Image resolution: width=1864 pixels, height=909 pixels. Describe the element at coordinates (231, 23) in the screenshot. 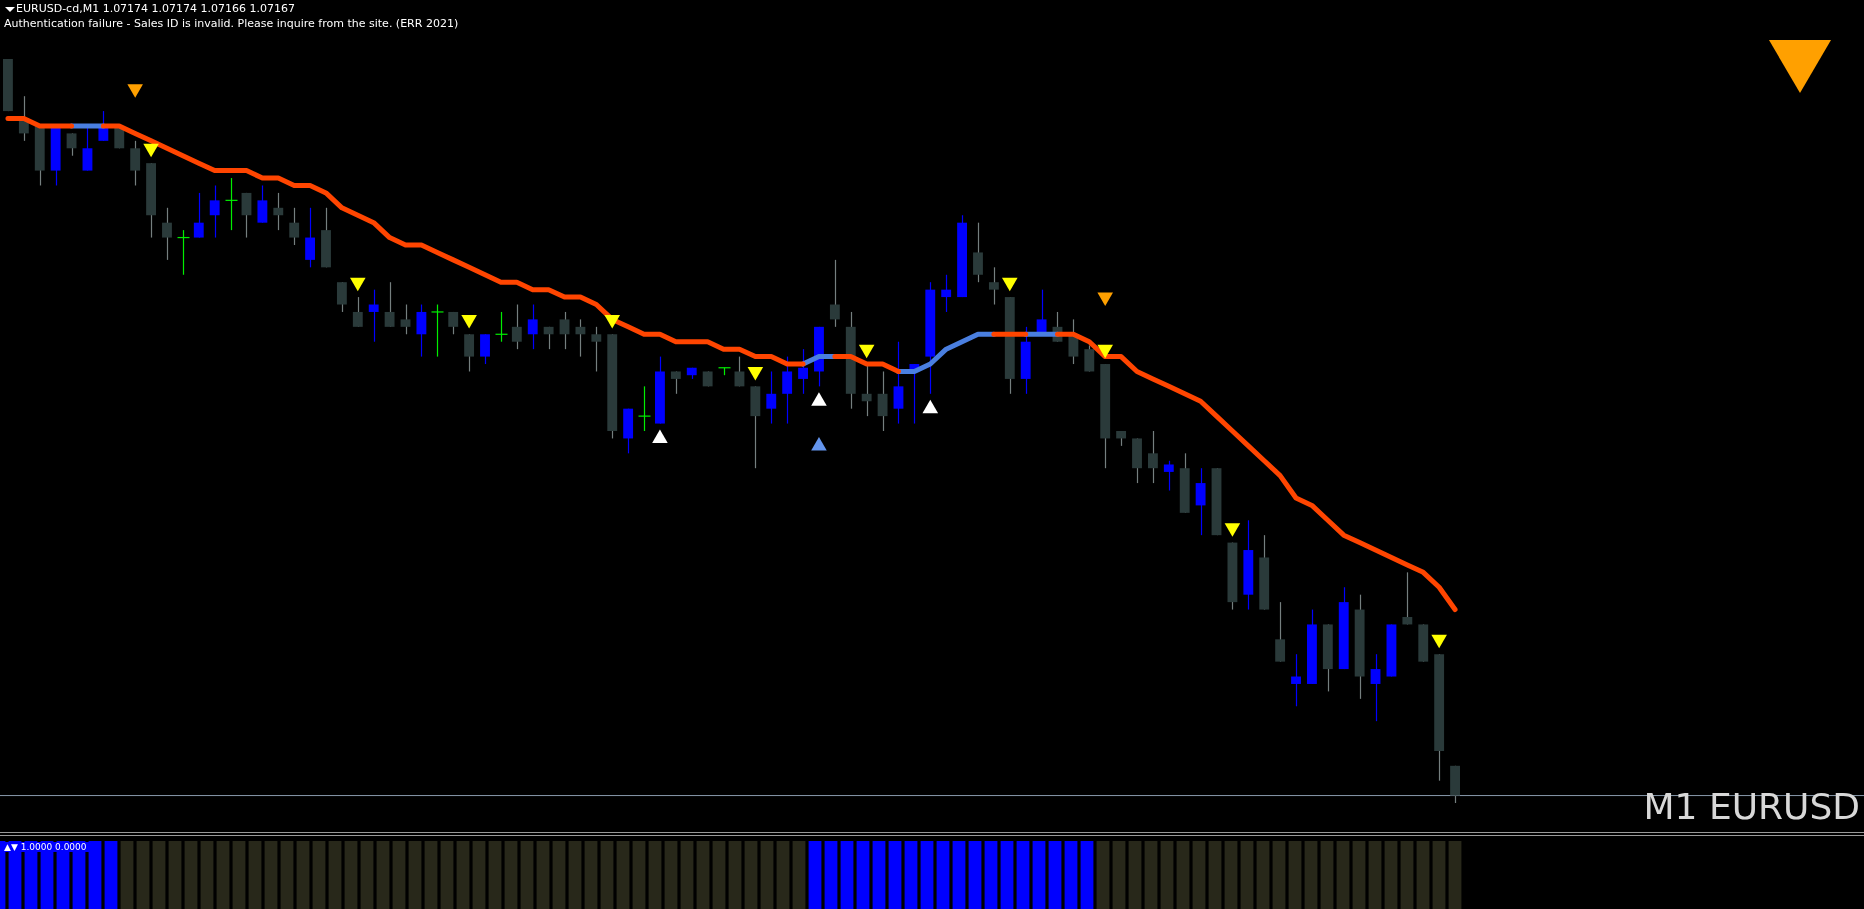

I see `chart-subtitle: Authentication failure - Sales ID is invalid. Please inquire from the site. (ERR 2021)` at that location.